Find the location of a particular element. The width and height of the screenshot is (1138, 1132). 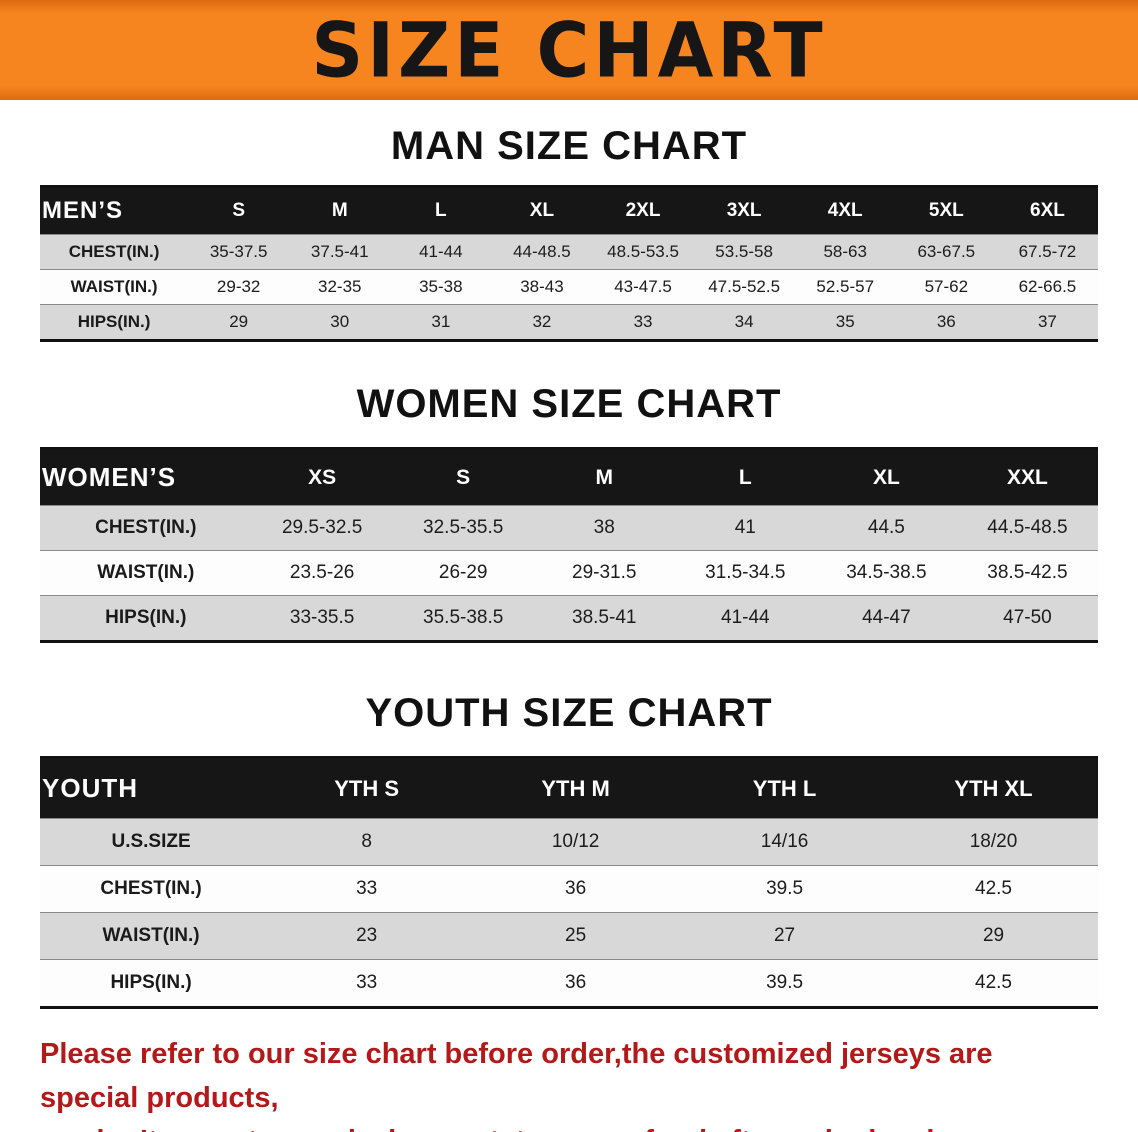

table-title-cell: YOUTH is located at coordinates (90, 788).